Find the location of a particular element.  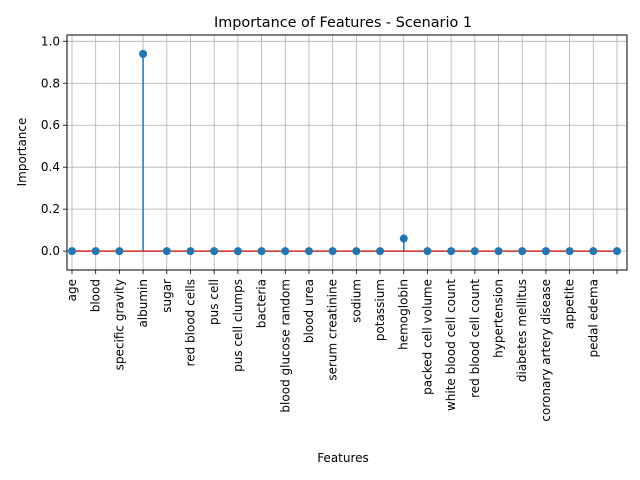

y-tick-label: 0.6 is located at coordinates (50, 125).